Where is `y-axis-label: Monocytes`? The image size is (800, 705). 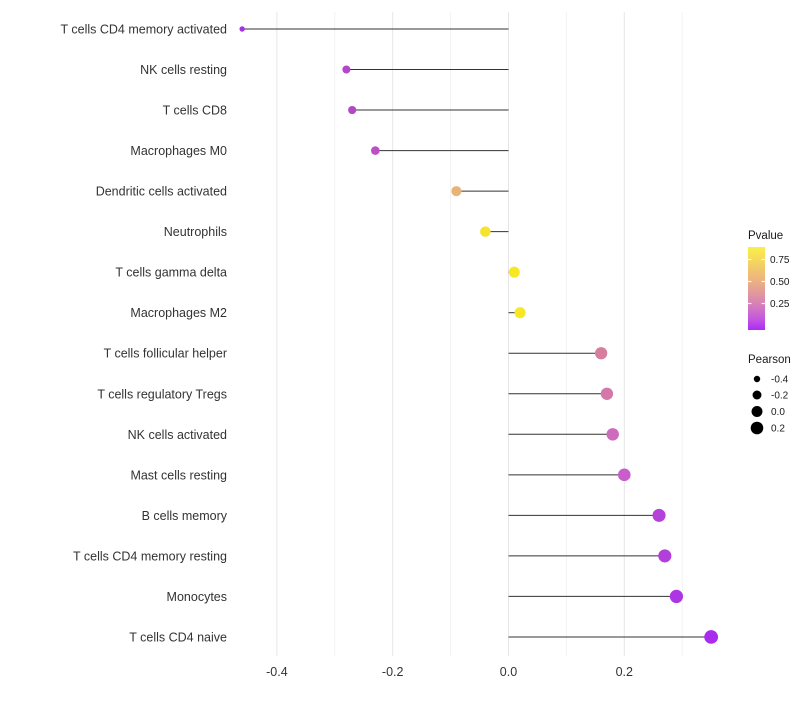
y-axis-label: Monocytes is located at coordinates (197, 597).